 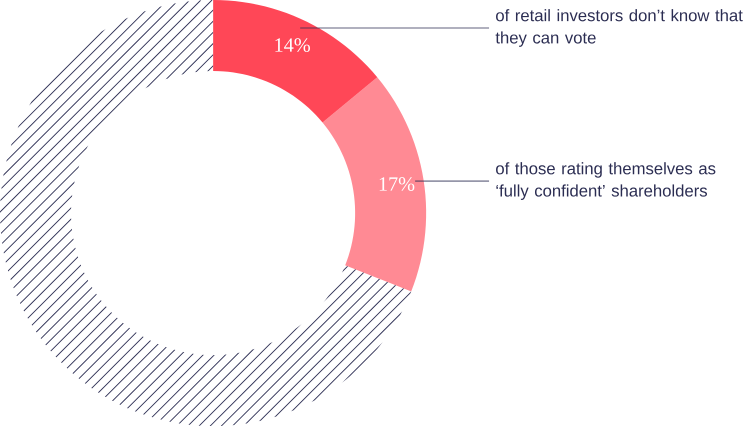 What do you see at coordinates (606, 181) in the screenshot?
I see `slice-label: of those rating themselves as ‘fully confident’ shareholders` at bounding box center [606, 181].